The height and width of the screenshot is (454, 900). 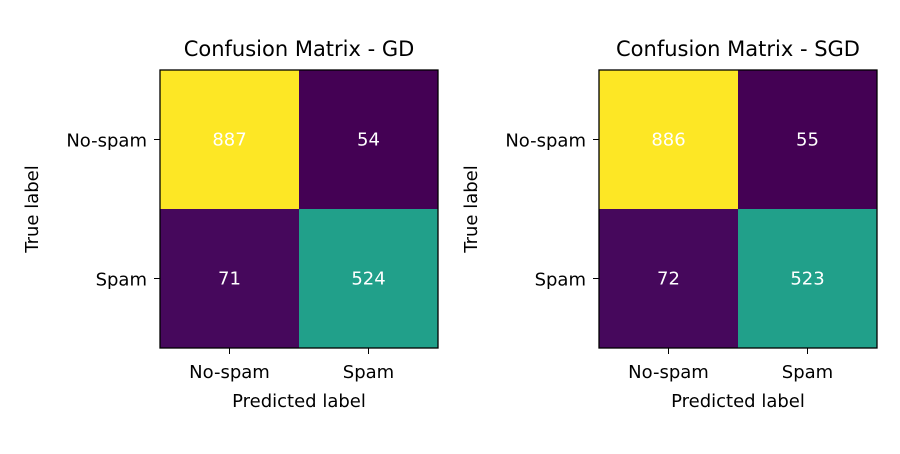 I want to click on cell-value-label: 54, so click(x=368, y=140).